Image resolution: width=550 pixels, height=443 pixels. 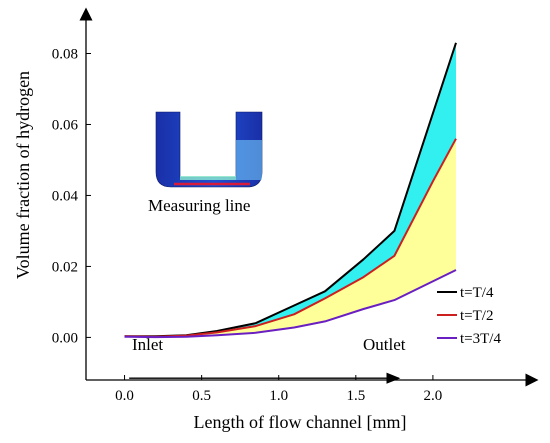 What do you see at coordinates (65, 267) in the screenshot?
I see `y-tick-label: 0.02` at bounding box center [65, 267].